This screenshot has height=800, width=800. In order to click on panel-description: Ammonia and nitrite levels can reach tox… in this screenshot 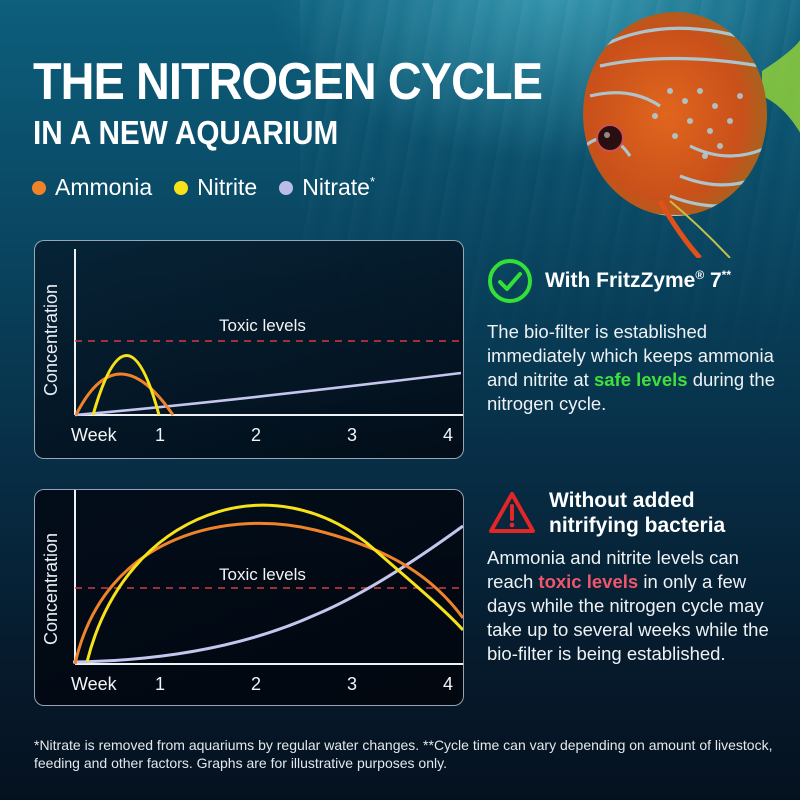, I will do `click(628, 606)`.